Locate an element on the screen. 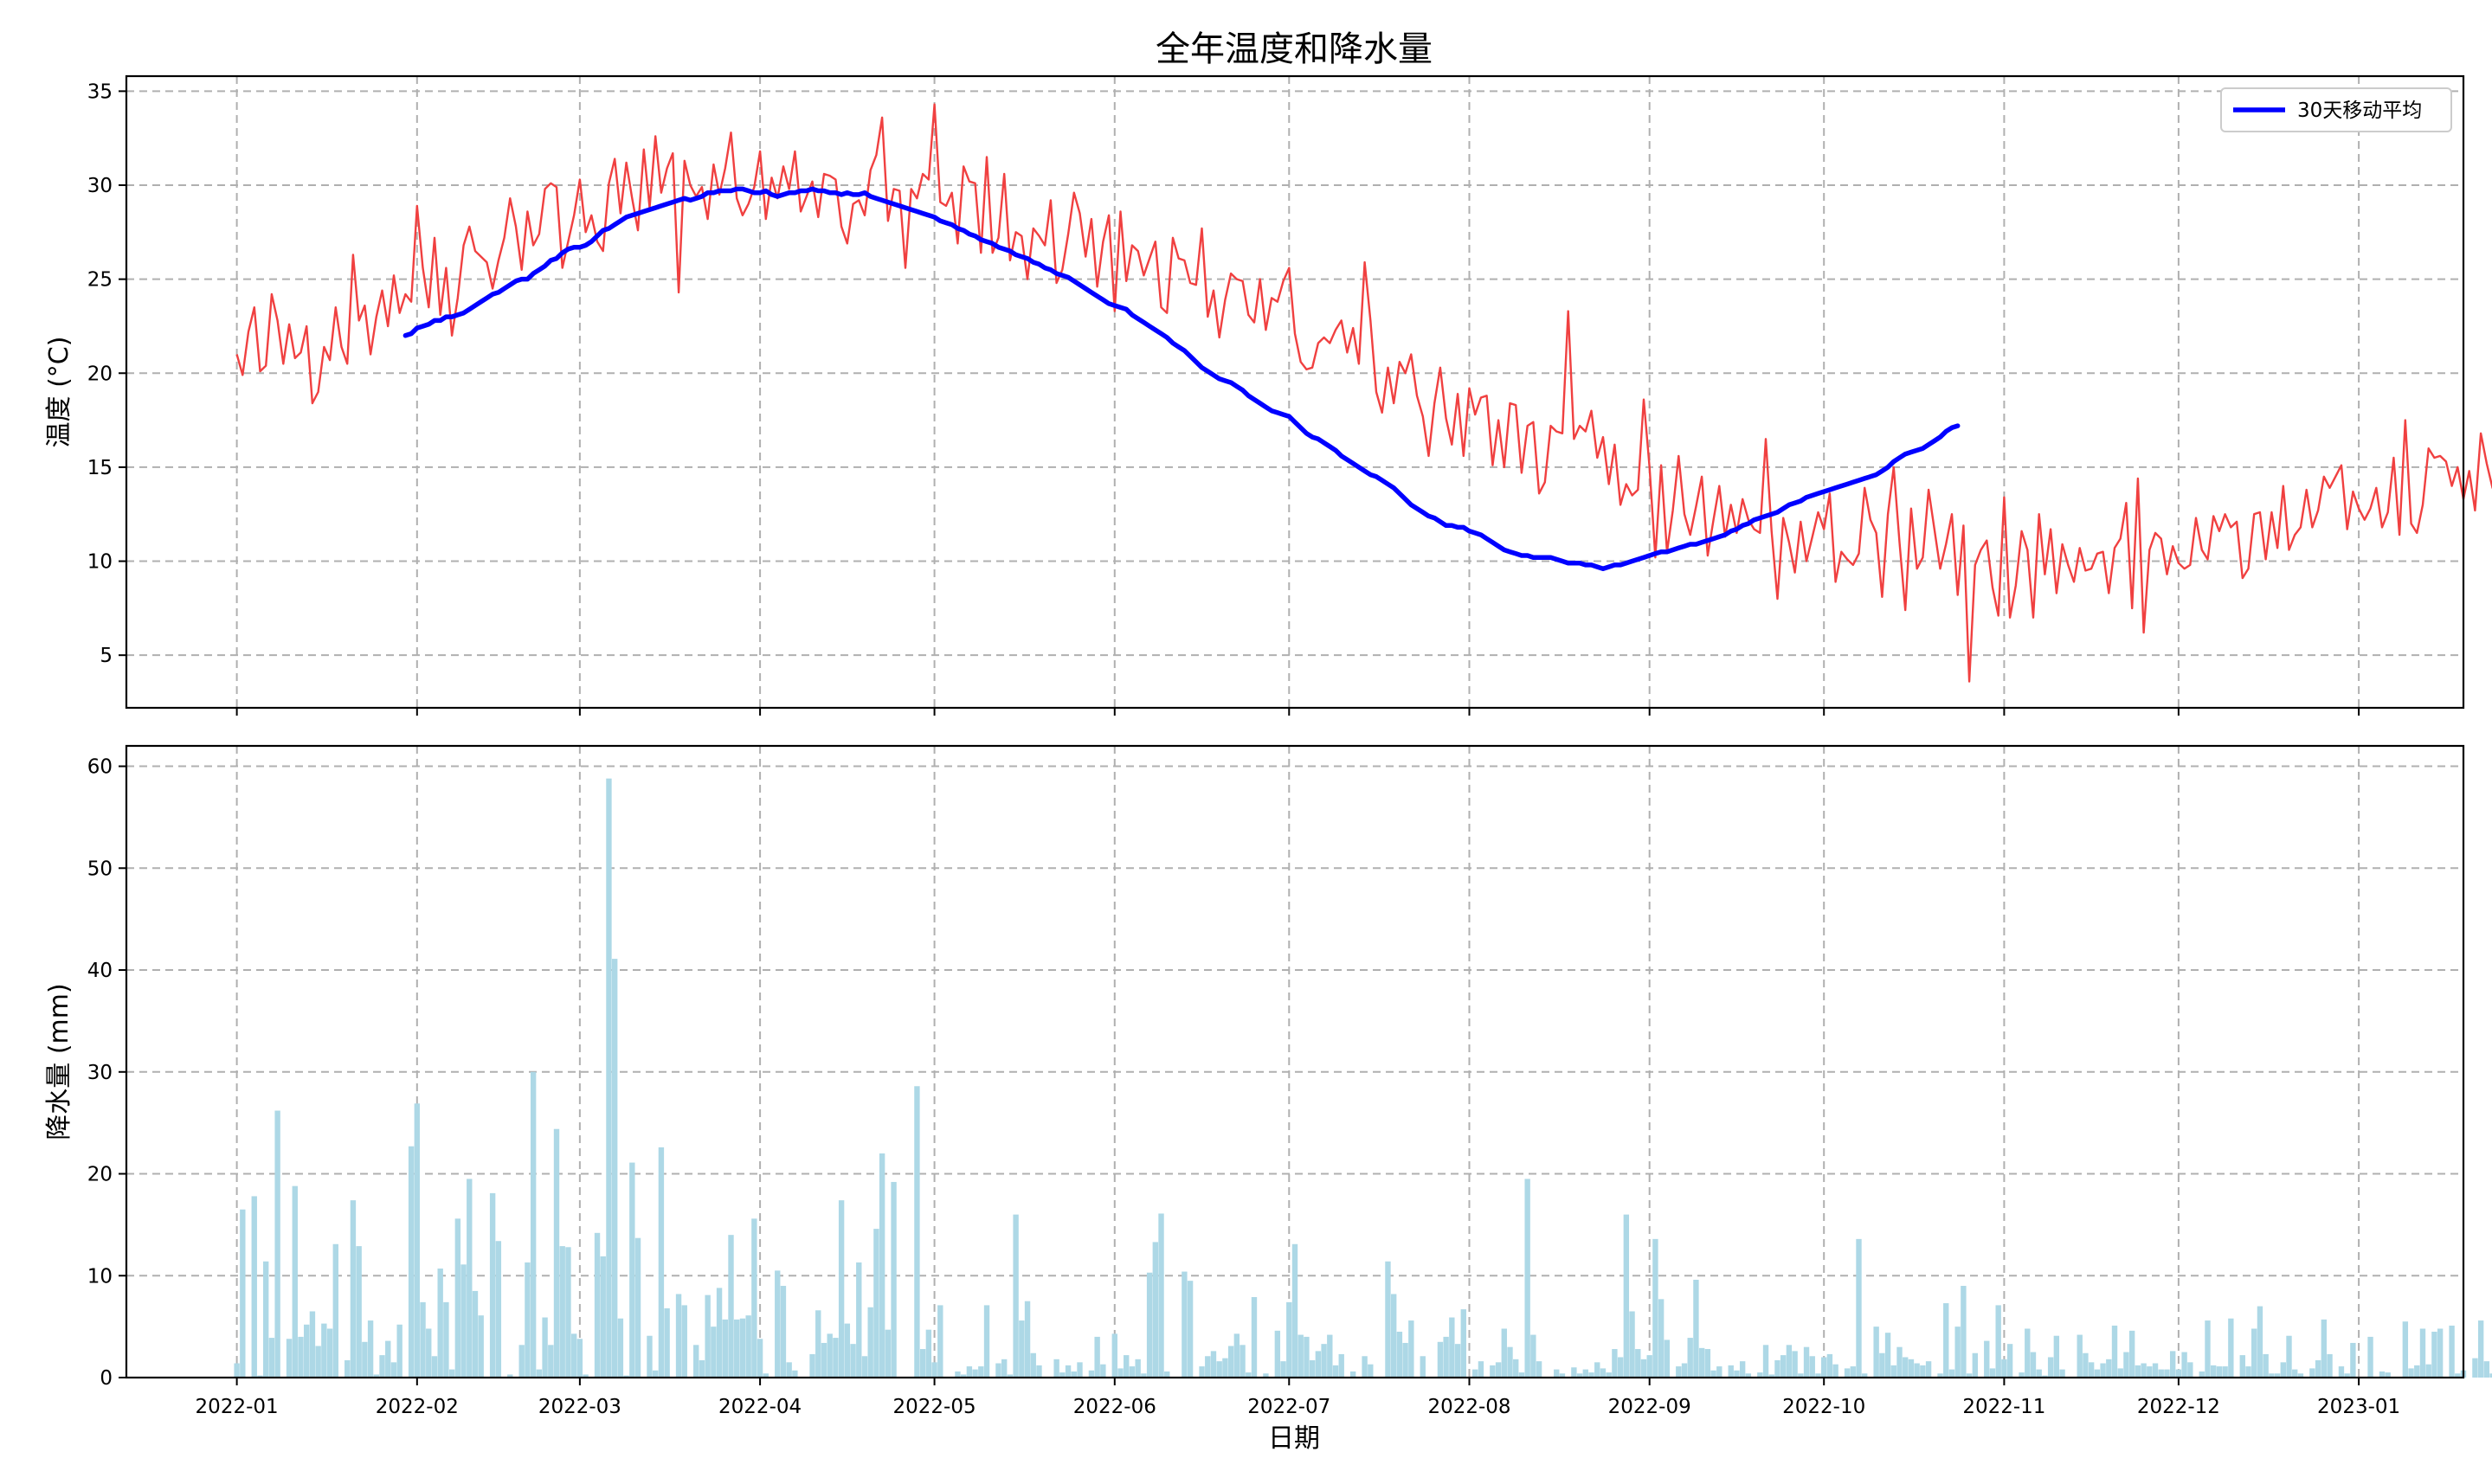 Image resolution: width=2492 pixels, height=1484 pixels. precipitation-ytick-label-50: 50 is located at coordinates (100, 869).